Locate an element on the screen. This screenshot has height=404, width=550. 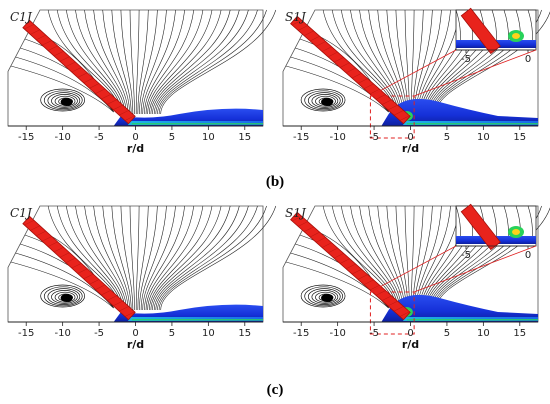
vortex-core is located at coordinates (66, 102).